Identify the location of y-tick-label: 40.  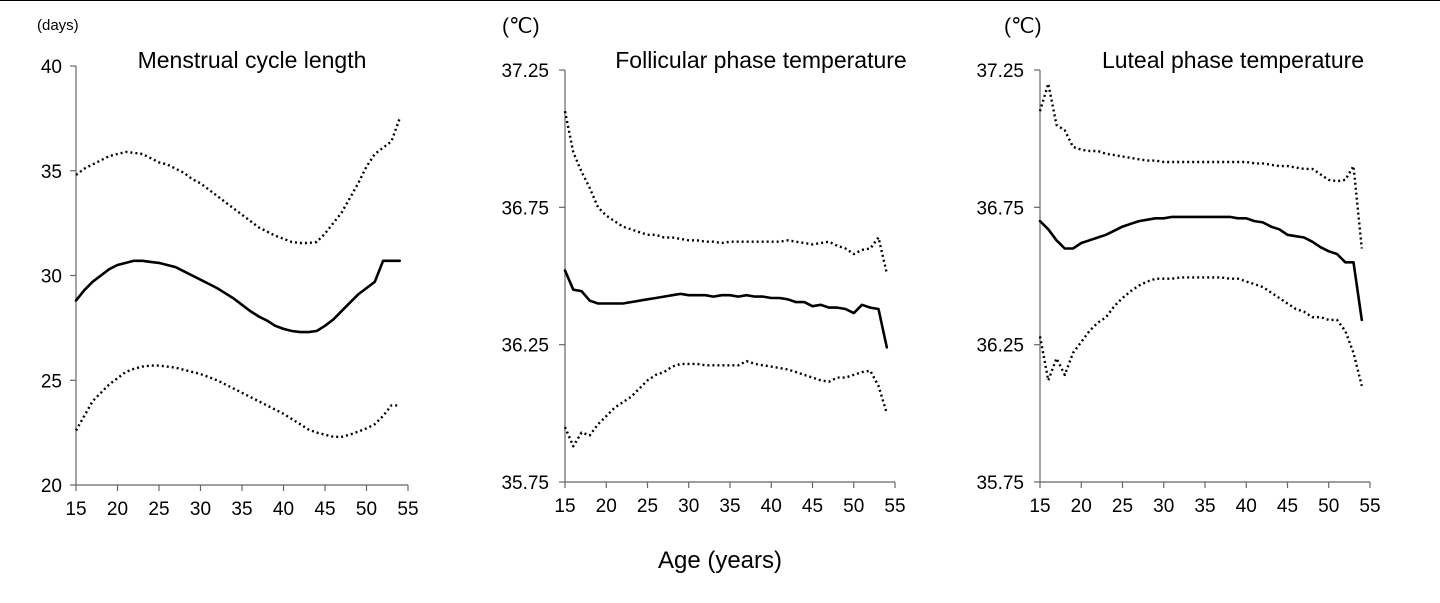
(51, 67).